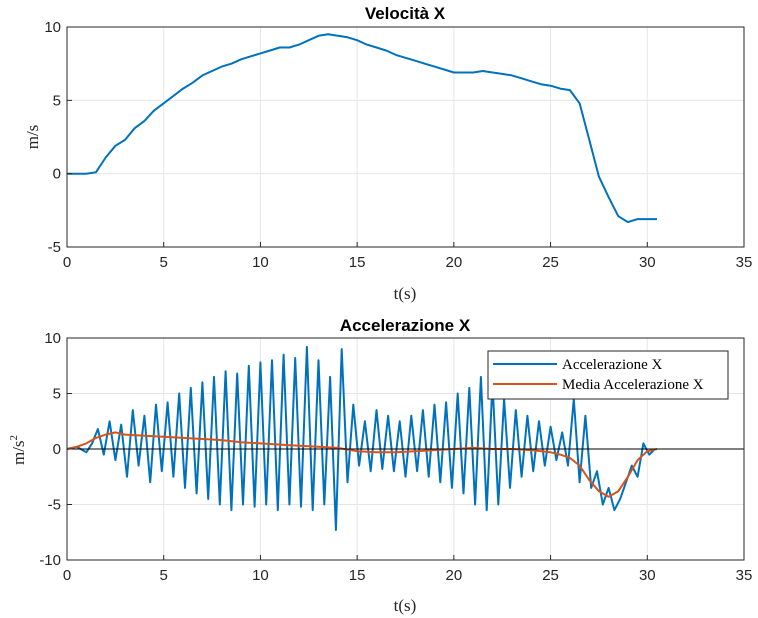  I want to click on acceleration-y-tick-label: 5, so click(57, 394).